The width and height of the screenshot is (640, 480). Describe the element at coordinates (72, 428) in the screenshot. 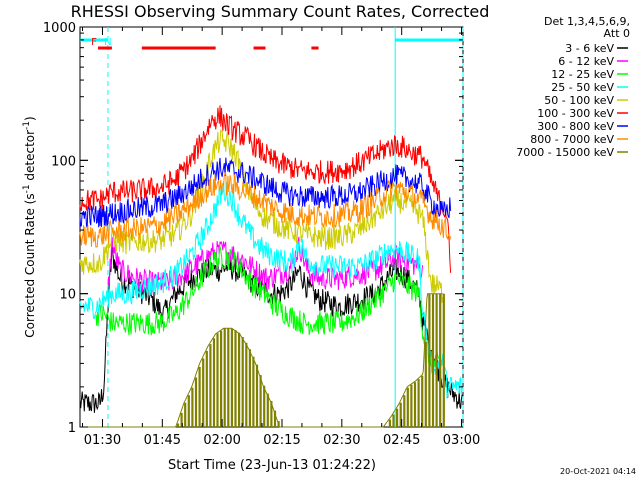

I see `y-tick-label-1: 1` at that location.